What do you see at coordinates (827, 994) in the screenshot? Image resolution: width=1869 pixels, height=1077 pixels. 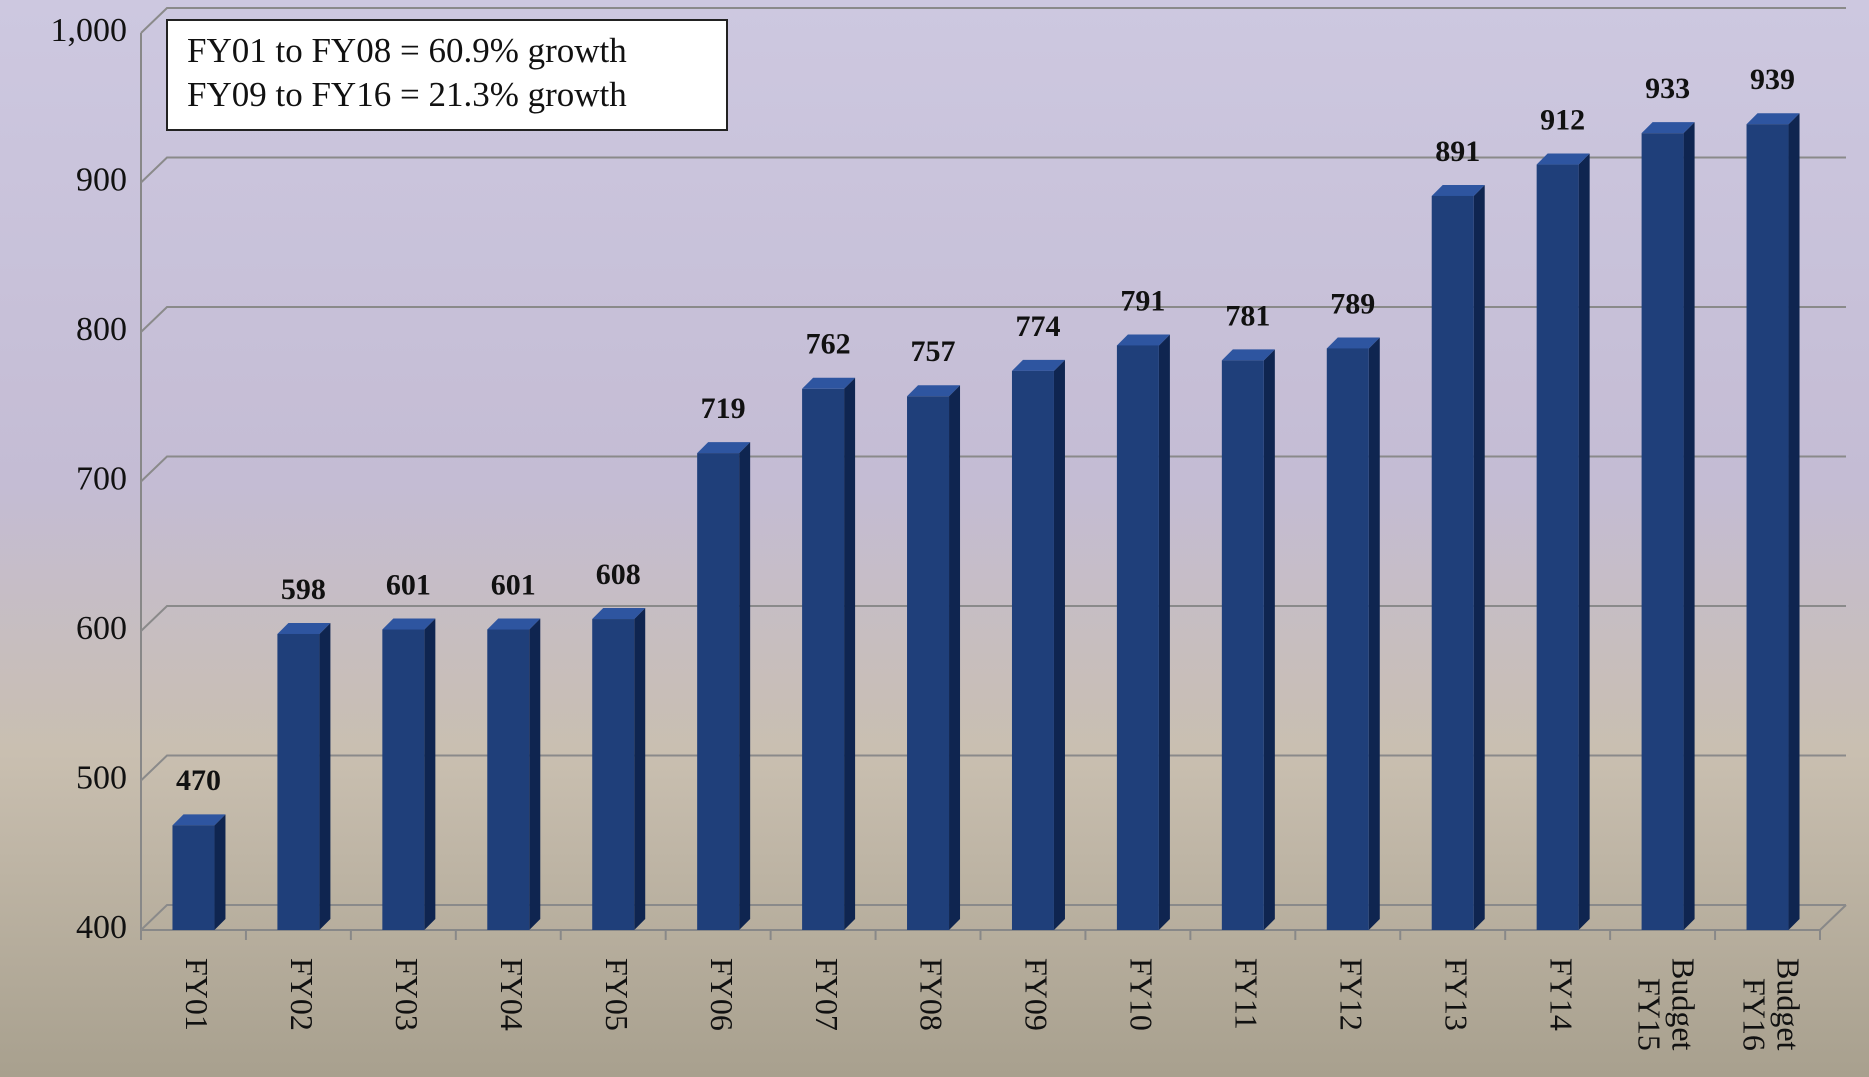 I see `x-tick-label: FY07` at bounding box center [827, 994].